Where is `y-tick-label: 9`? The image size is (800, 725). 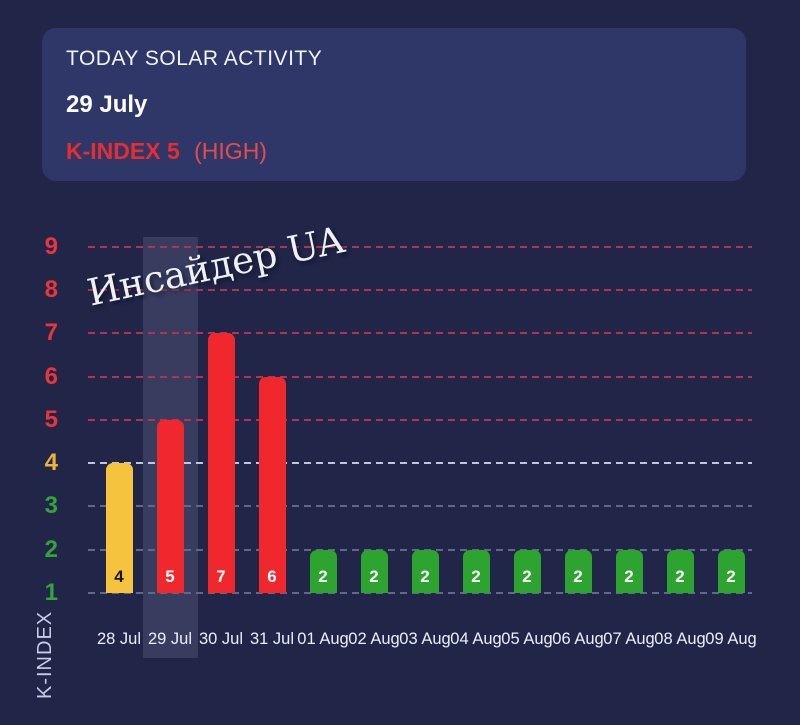 y-tick-label: 9 is located at coordinates (51, 246).